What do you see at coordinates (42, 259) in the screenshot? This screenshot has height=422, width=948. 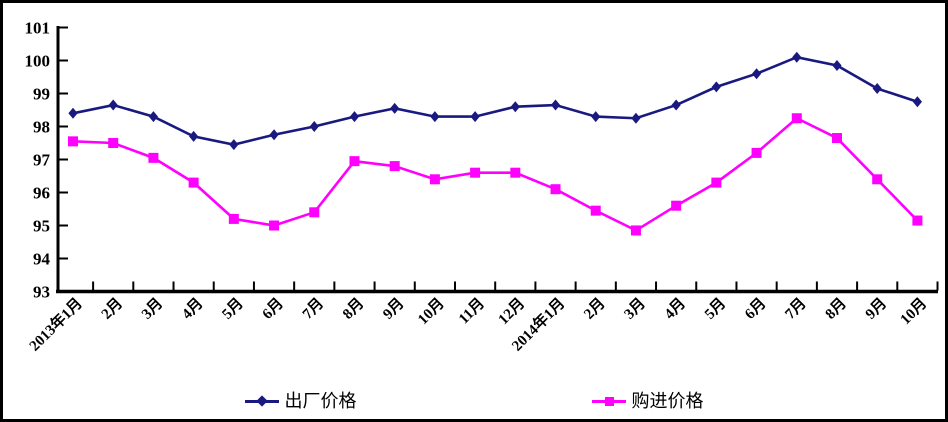 I see `y-axis-label: 94` at bounding box center [42, 259].